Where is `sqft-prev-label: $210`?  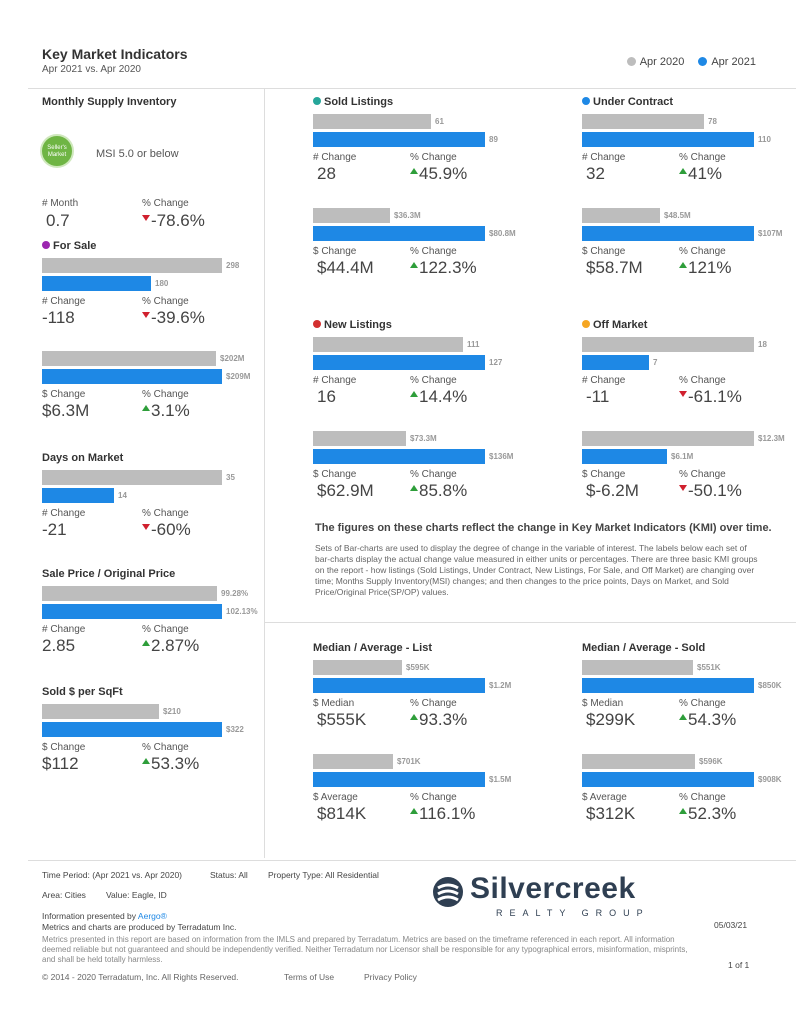 sqft-prev-label: $210 is located at coordinates (172, 711).